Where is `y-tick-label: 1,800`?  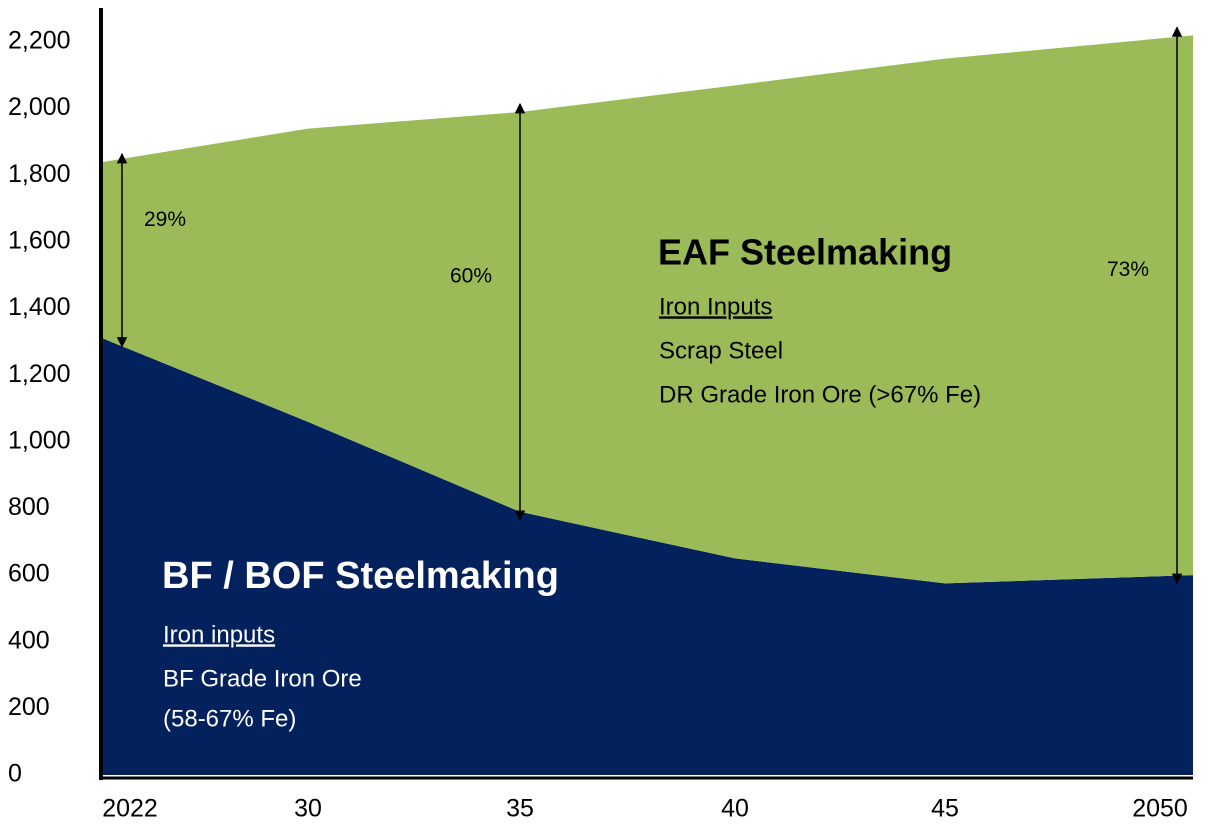 y-tick-label: 1,800 is located at coordinates (39, 174).